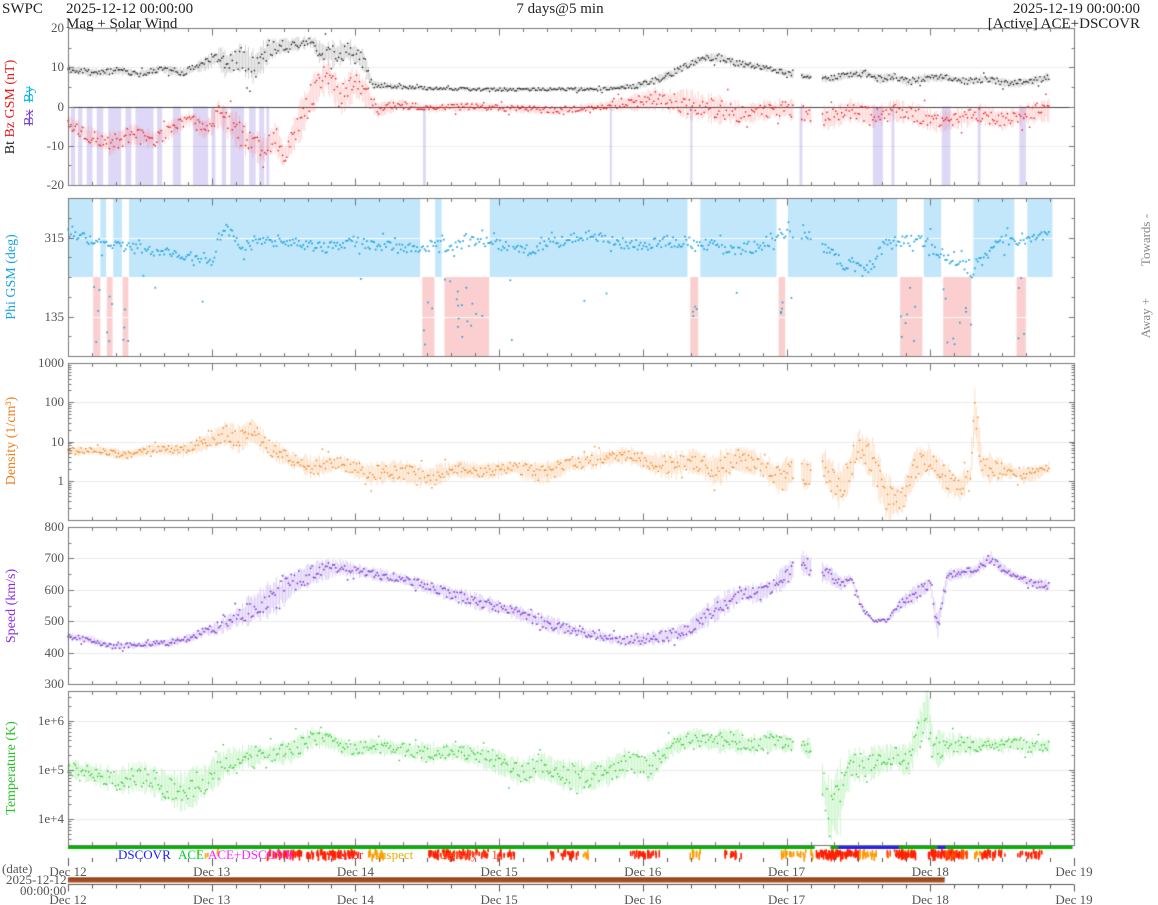 This screenshot has height=905, width=1158. What do you see at coordinates (1145, 318) in the screenshot?
I see `away-sector-label: Away +` at bounding box center [1145, 318].